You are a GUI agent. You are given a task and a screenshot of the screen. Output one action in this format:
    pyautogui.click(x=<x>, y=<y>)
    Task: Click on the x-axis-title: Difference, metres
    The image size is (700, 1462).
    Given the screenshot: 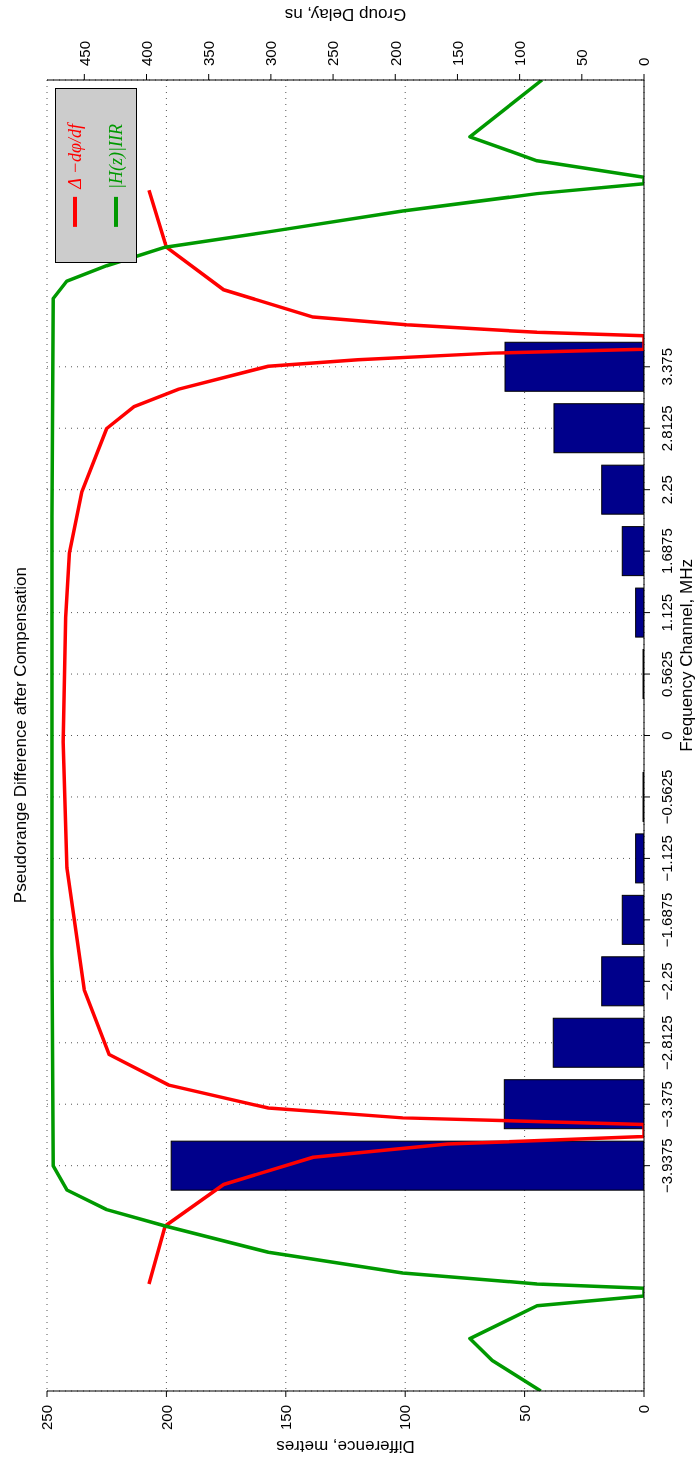 What is the action you would take?
    pyautogui.click(x=345, y=1446)
    